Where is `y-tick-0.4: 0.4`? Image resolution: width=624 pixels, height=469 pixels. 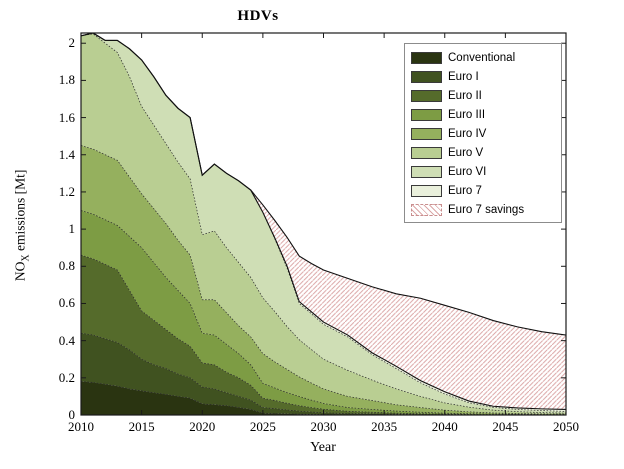 y-tick-0.4: 0.4 is located at coordinates (66, 340).